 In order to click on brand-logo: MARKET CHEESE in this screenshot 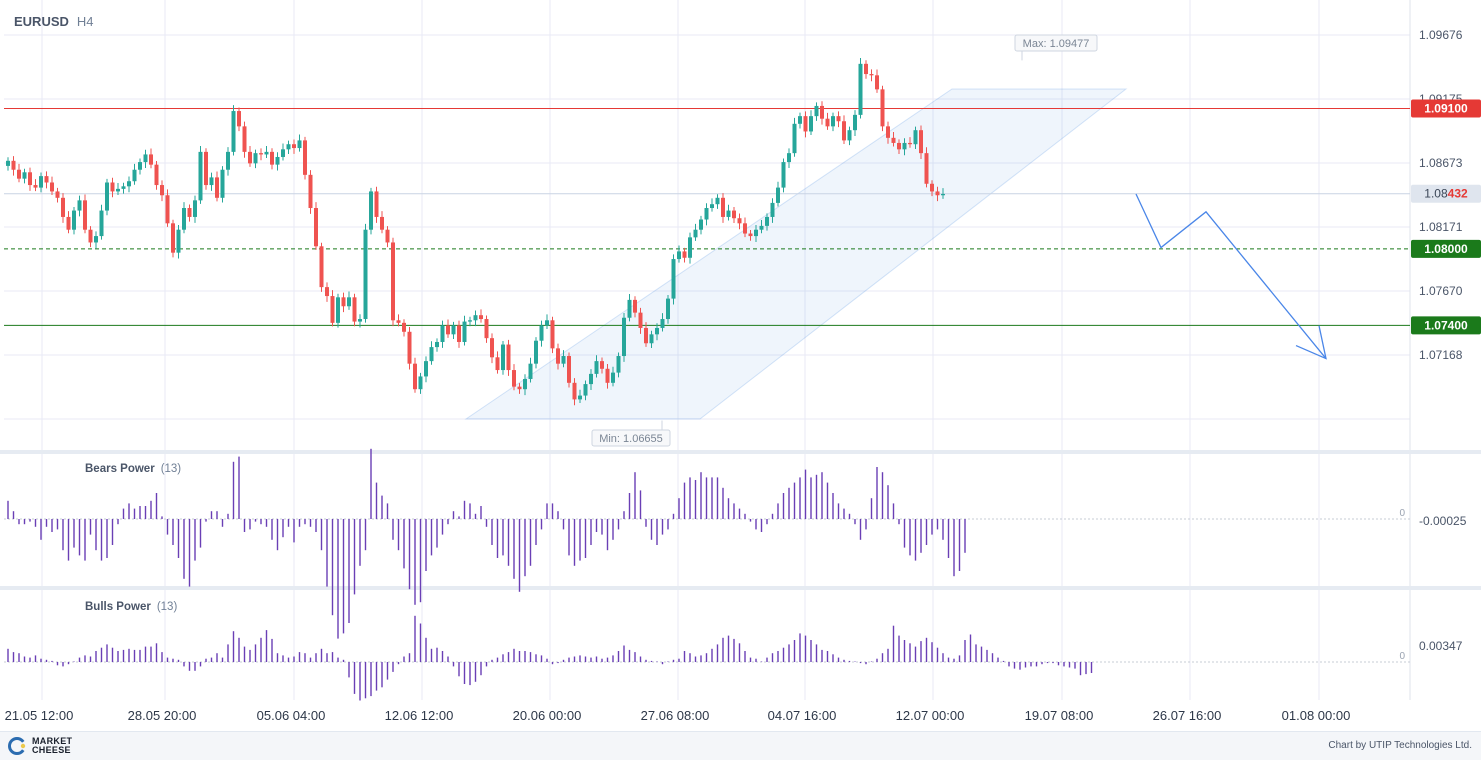, I will do `click(40, 746)`.